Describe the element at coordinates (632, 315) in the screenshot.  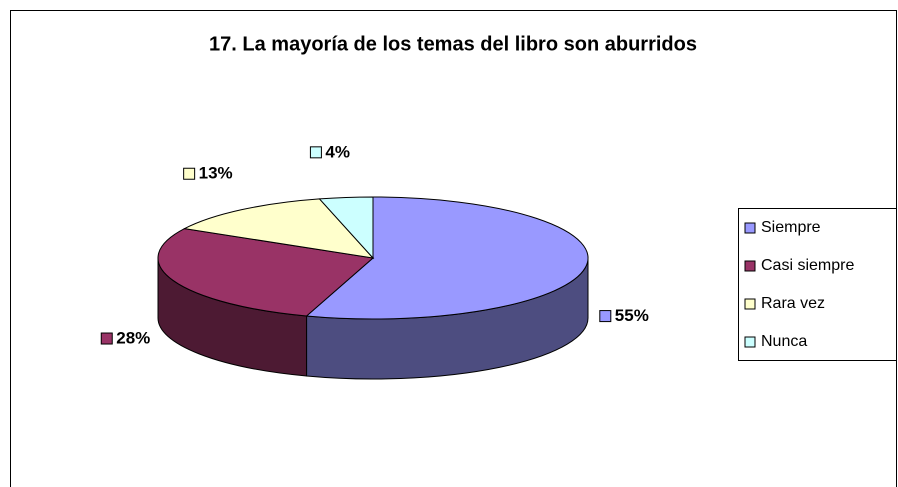
I see `data-label: 55%` at that location.